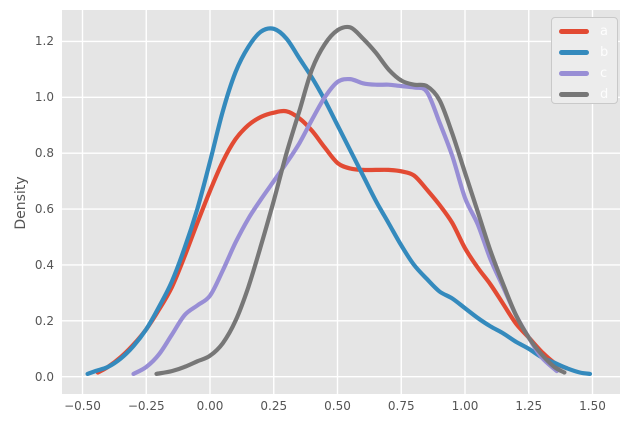  What do you see at coordinates (44, 97) in the screenshot?
I see `y-tick-label: 1.0` at bounding box center [44, 97].